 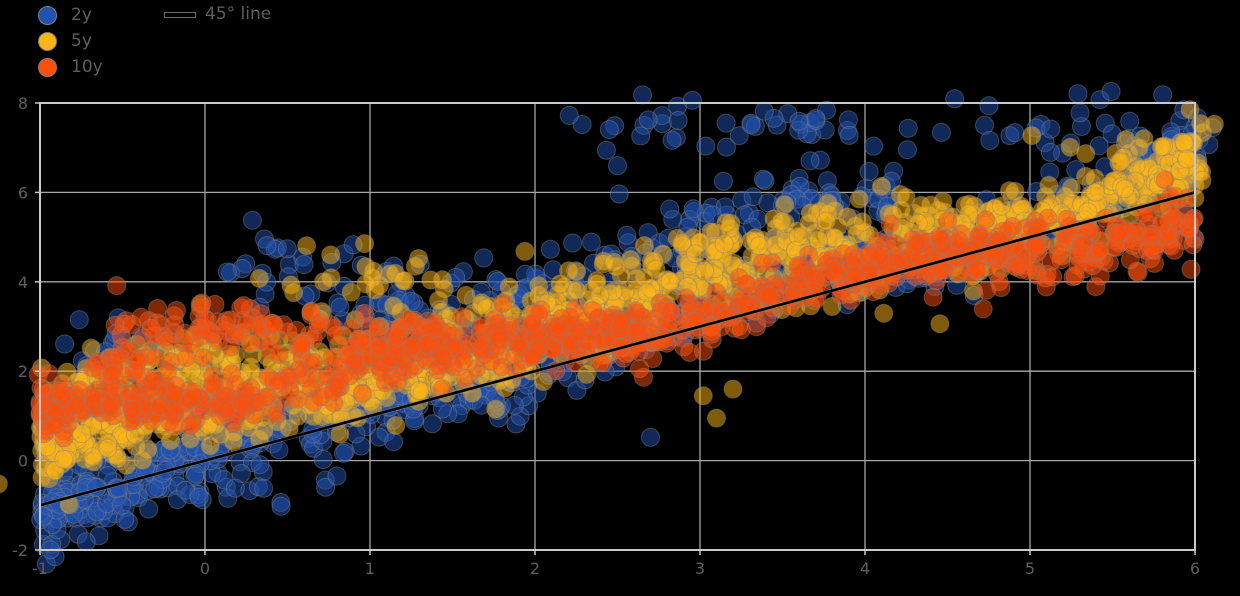 I want to click on y-tick-label: 2, so click(x=23, y=371).